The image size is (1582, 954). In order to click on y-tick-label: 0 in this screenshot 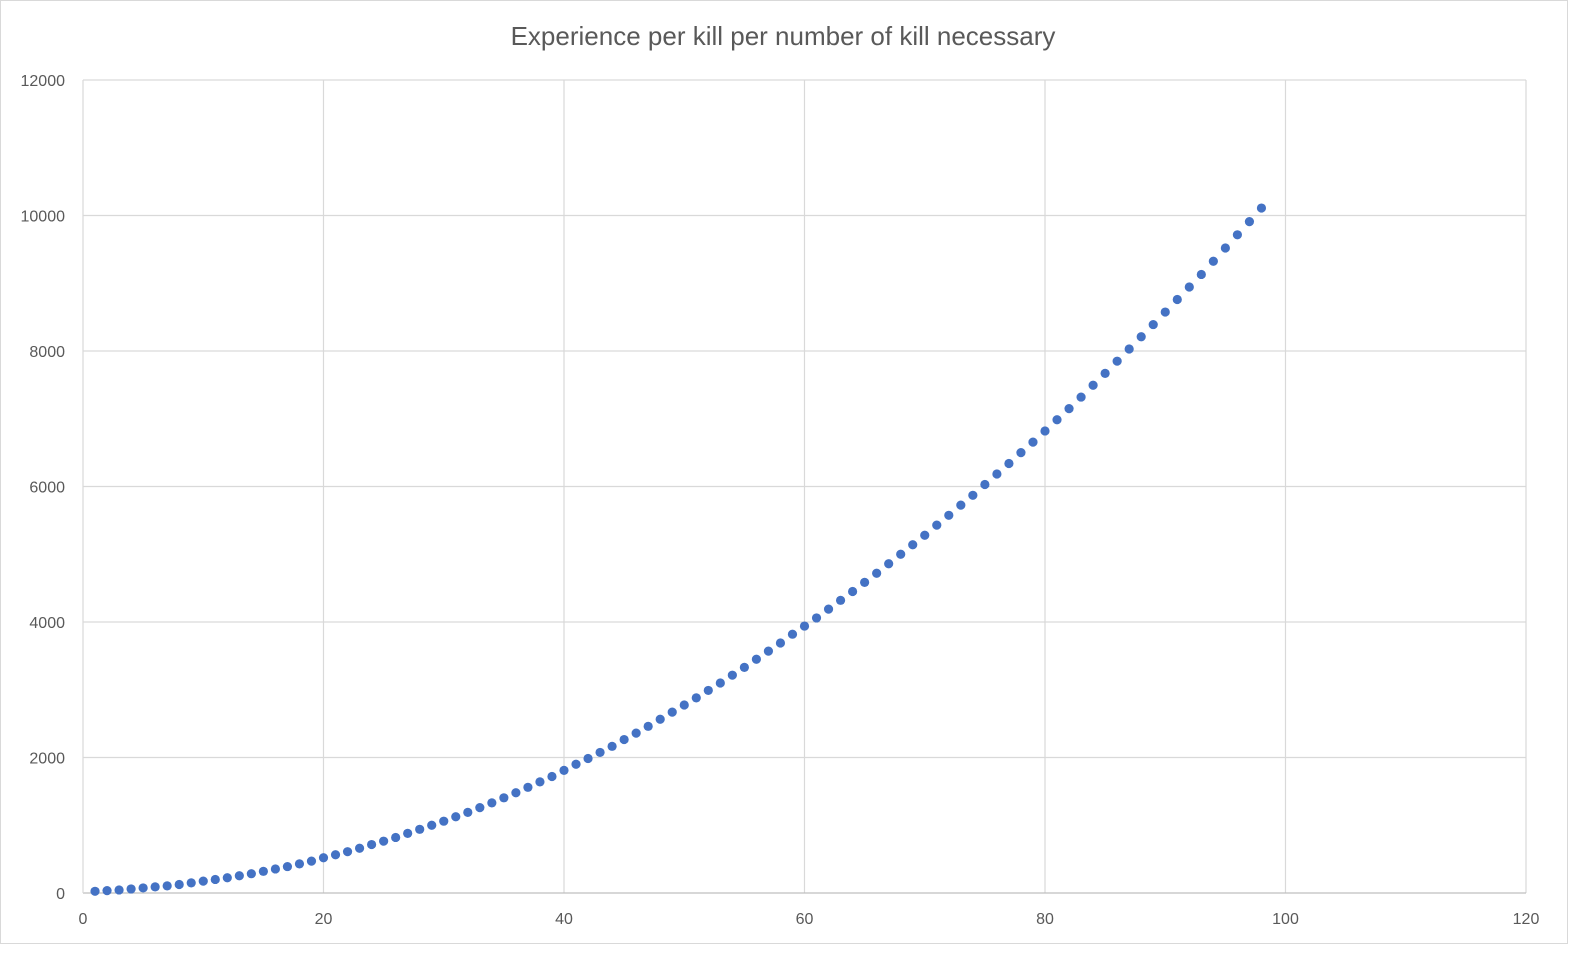, I will do `click(60, 894)`.